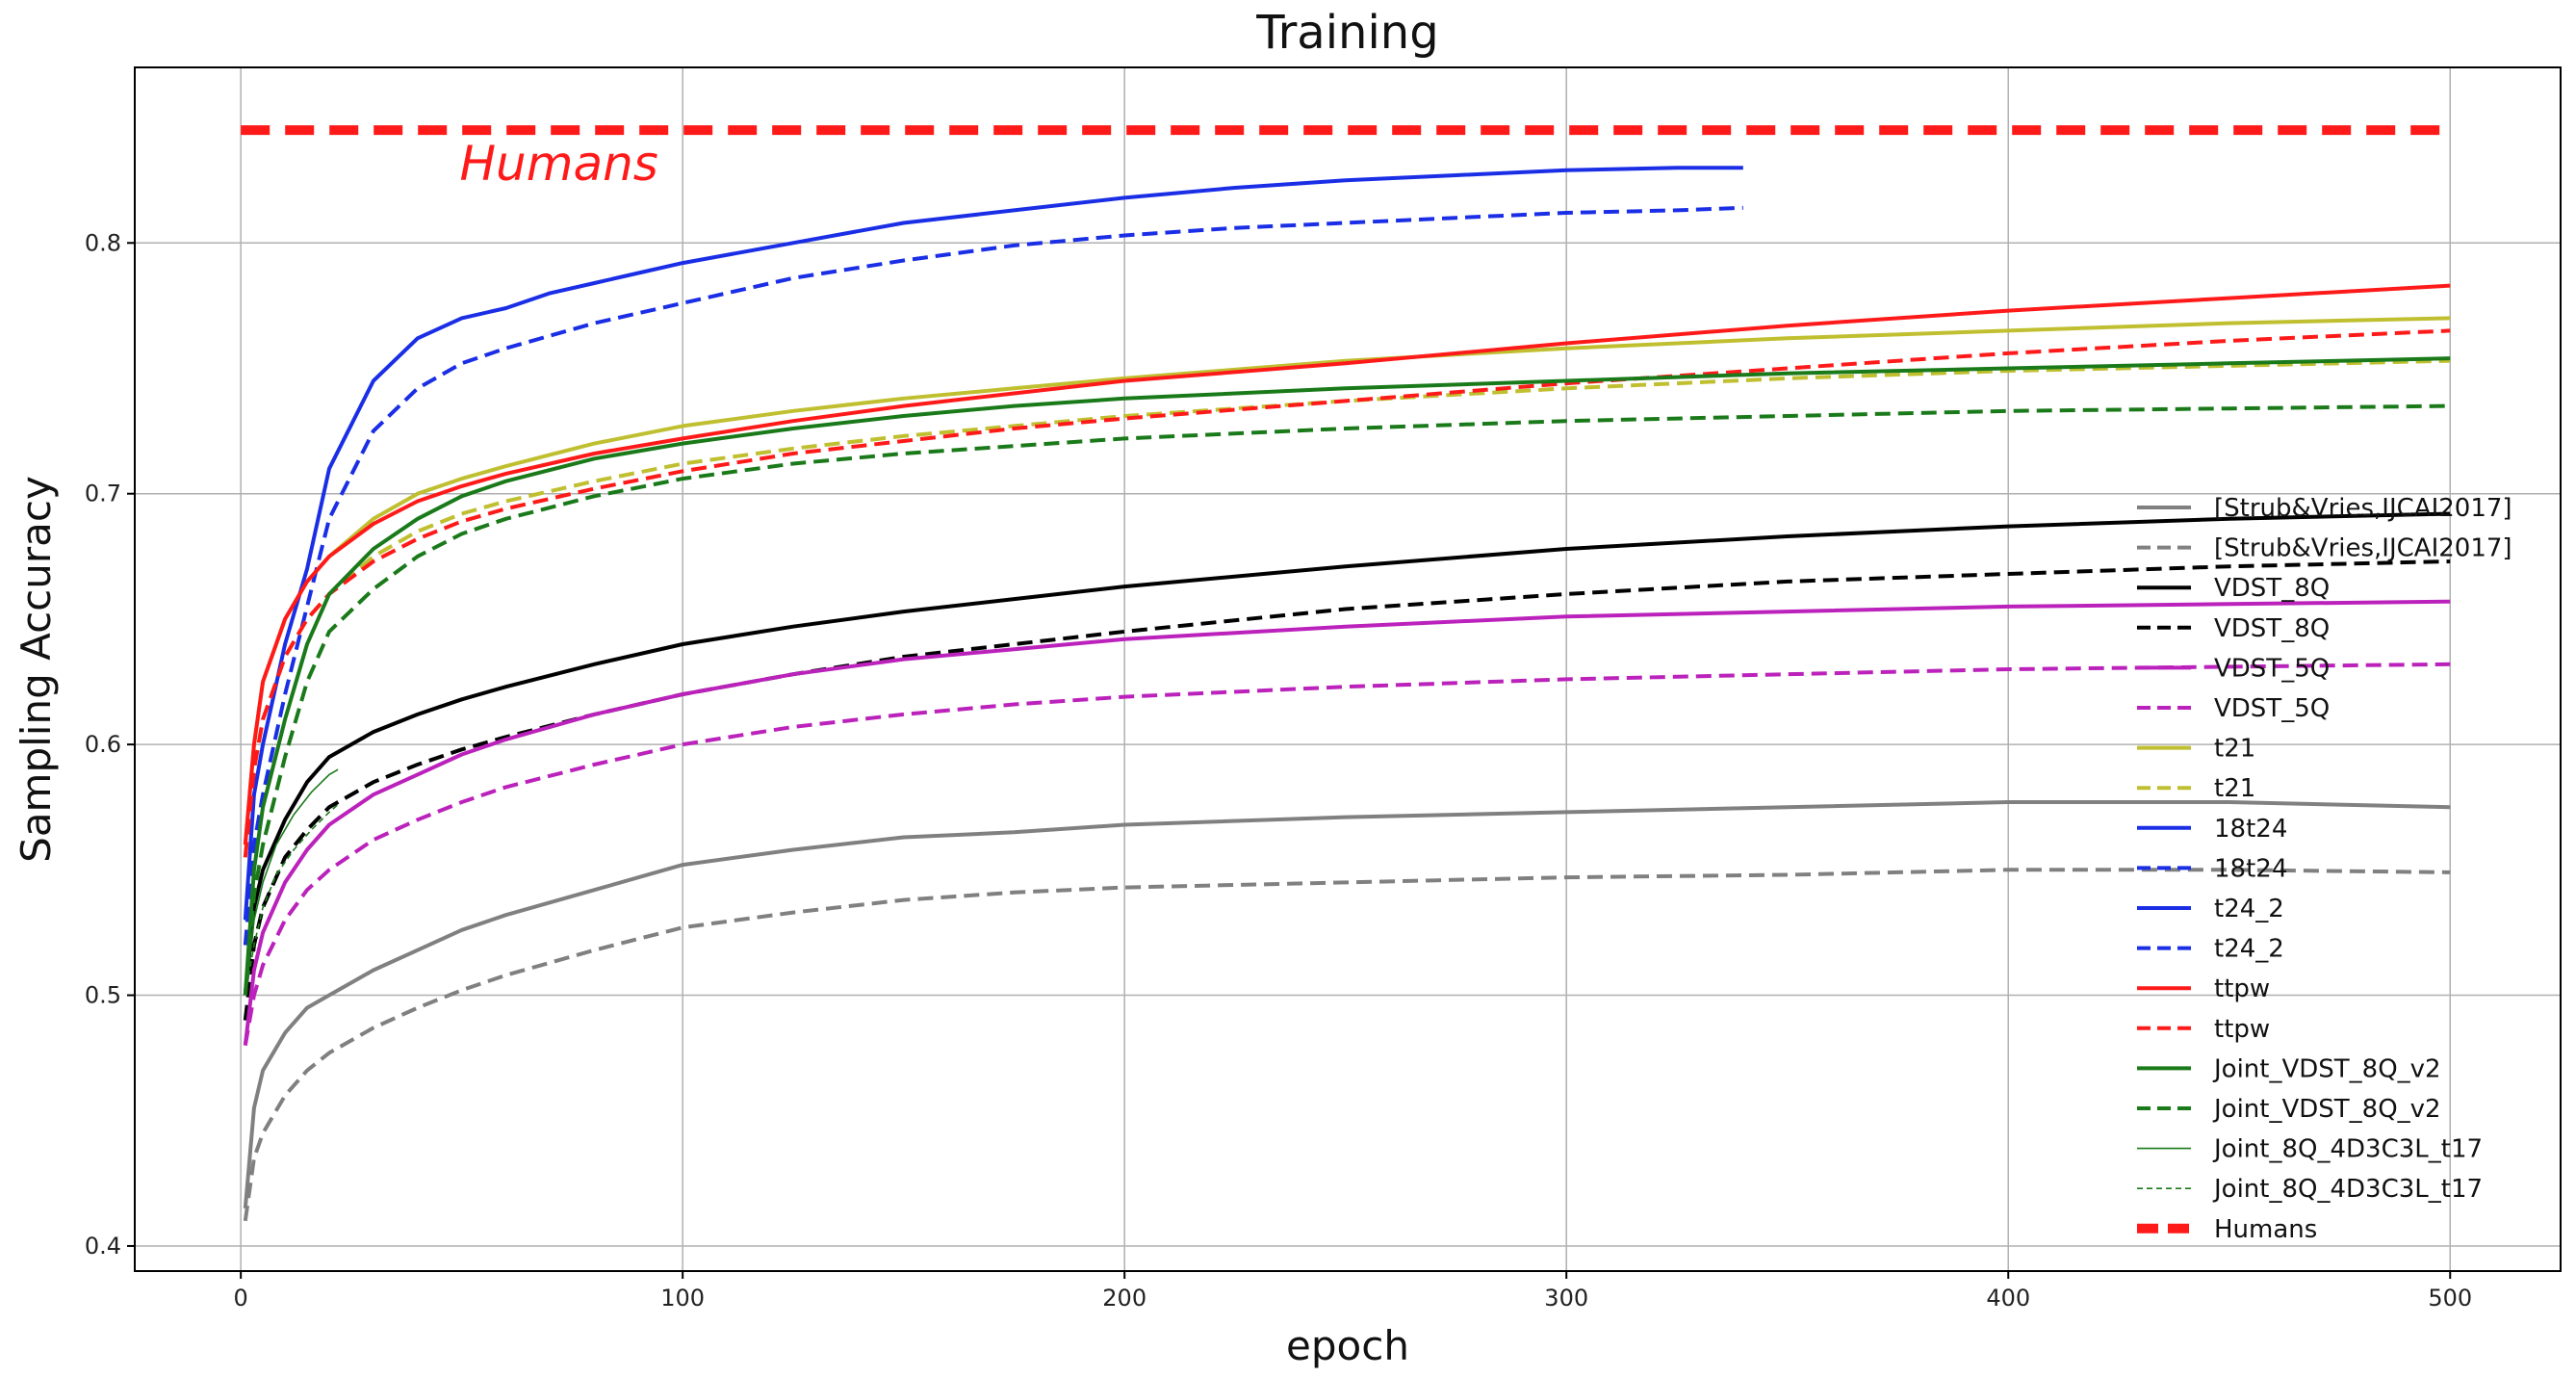 The width and height of the screenshot is (2576, 1377). Describe the element at coordinates (2266, 1229) in the screenshot. I see `legend-label: Humans` at that location.